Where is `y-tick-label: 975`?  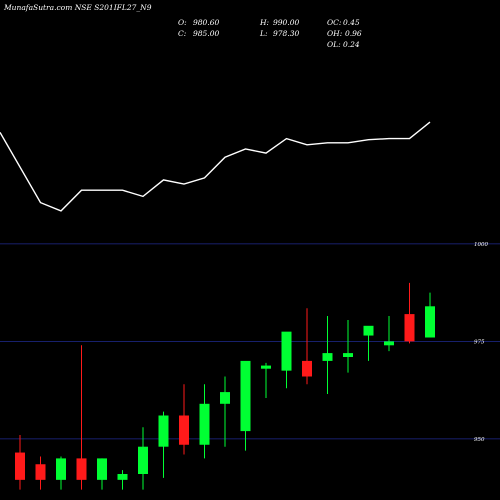 y-tick-label: 975 is located at coordinates (479, 342).